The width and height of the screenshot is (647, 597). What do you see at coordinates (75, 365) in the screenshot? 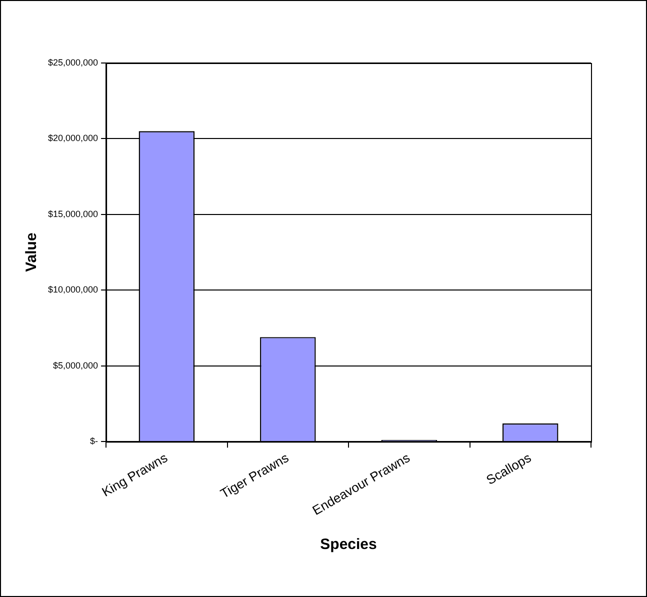
I see `y-tick-label: $5,000,000` at bounding box center [75, 365].